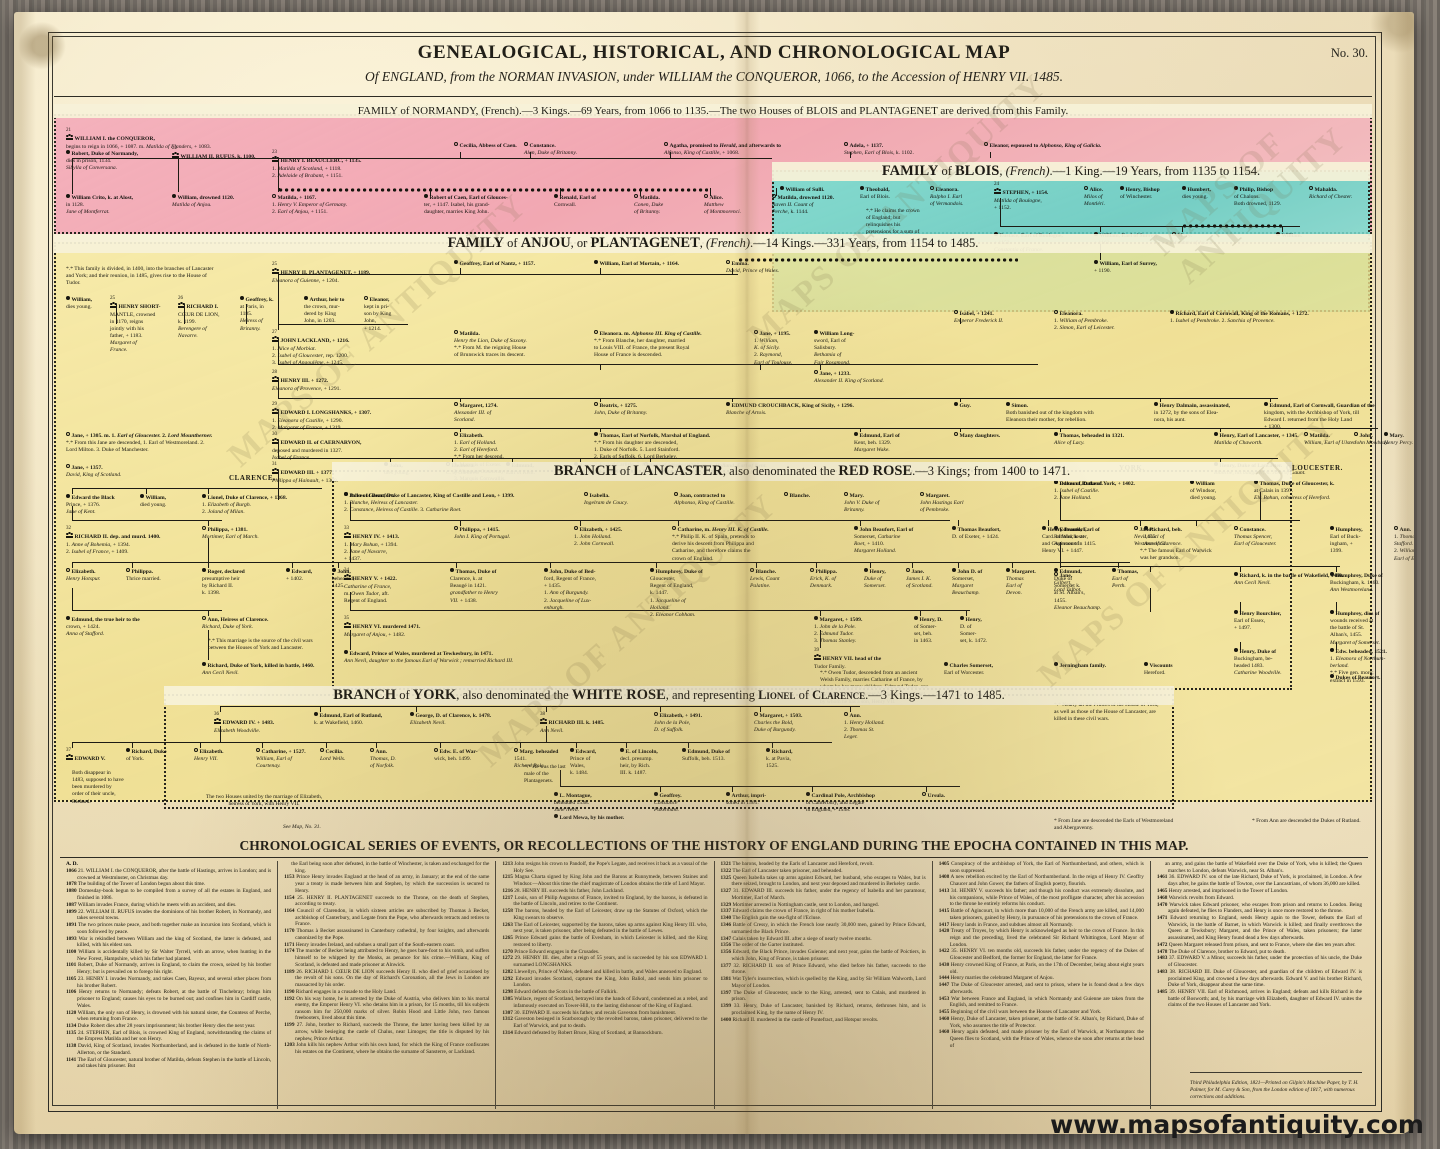 The height and width of the screenshot is (1149, 1440). What do you see at coordinates (874, 659) in the screenshot?
I see `genealogy-node: 39 HENRY VII. head of the Tudor Family.` at bounding box center [874, 659].